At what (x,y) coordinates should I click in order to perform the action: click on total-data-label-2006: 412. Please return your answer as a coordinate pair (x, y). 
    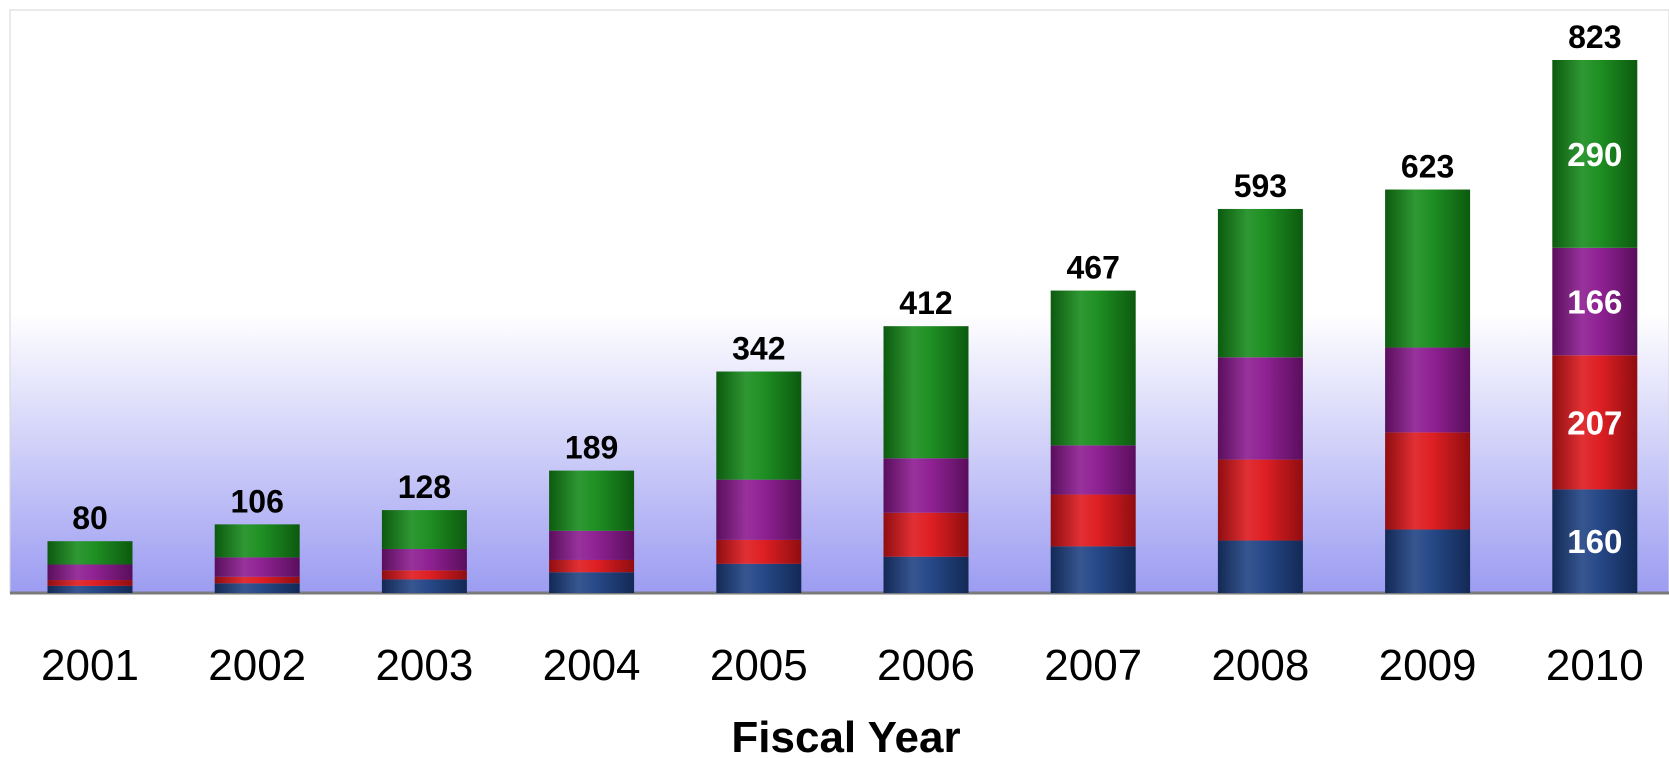
    Looking at the image, I should click on (925, 303).